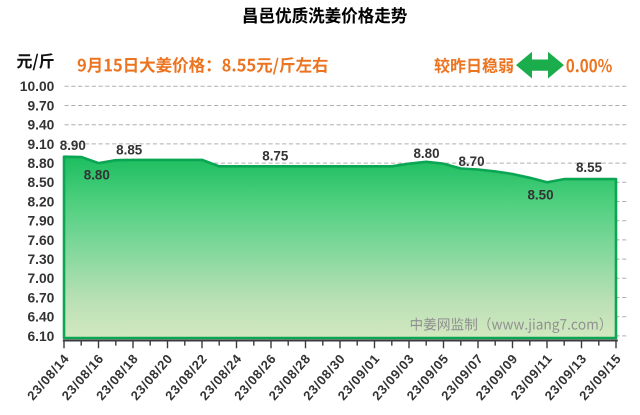  I want to click on svg-text: 9.40, so click(40, 125).